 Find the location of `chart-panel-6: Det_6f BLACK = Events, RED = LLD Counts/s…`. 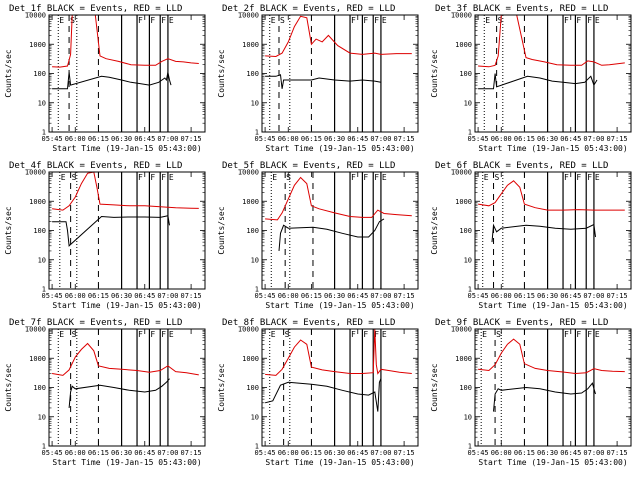

chart-panel-6: Det_6f BLACK = Events, RED = LLD Counts/s… is located at coordinates (531, 235).